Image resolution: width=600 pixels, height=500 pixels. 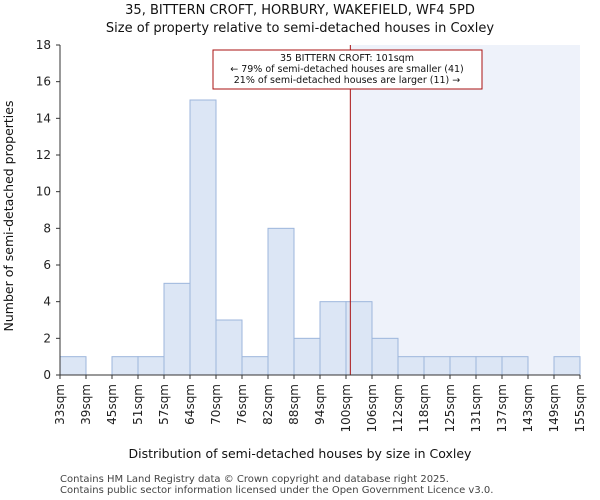 What do you see at coordinates (515, 366) in the screenshot?
I see `bar-137sqm` at bounding box center [515, 366].